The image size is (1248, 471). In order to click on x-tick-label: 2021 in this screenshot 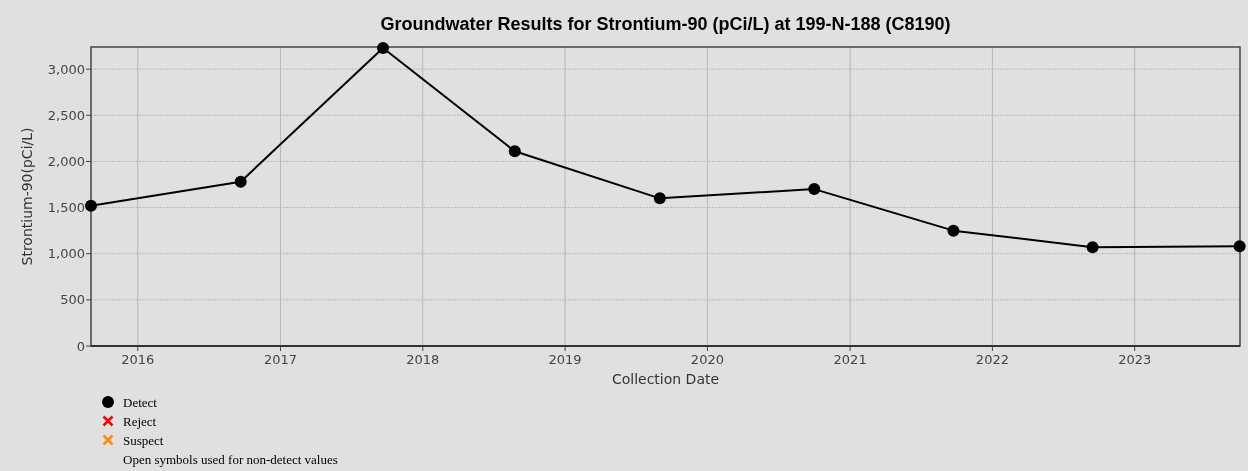, I will do `click(850, 359)`.